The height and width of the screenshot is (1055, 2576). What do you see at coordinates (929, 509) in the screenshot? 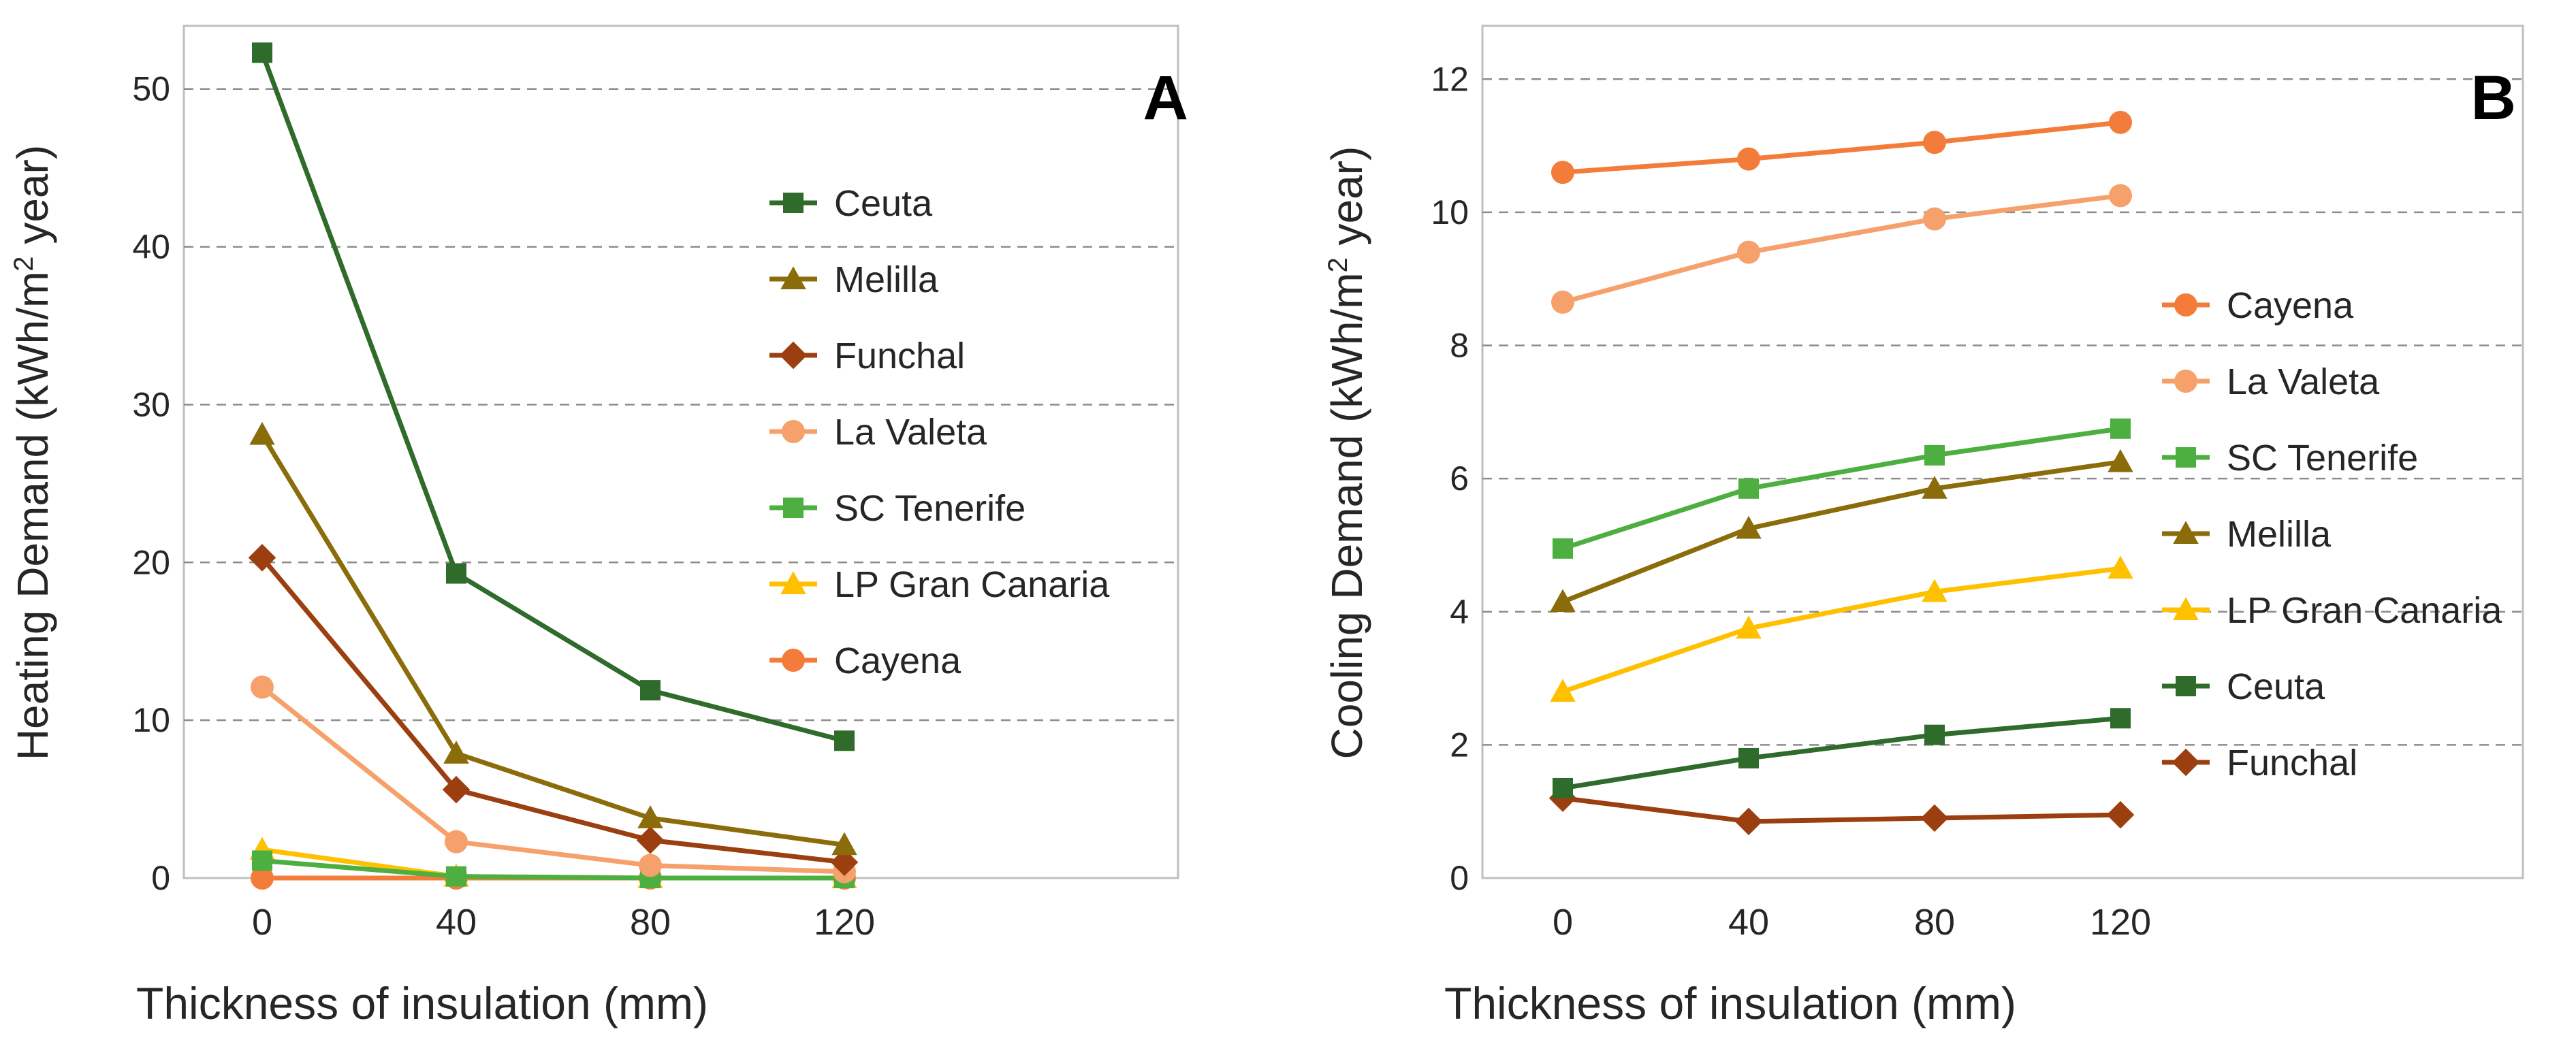
I see `legend-label: SC Tenerife` at bounding box center [929, 509].